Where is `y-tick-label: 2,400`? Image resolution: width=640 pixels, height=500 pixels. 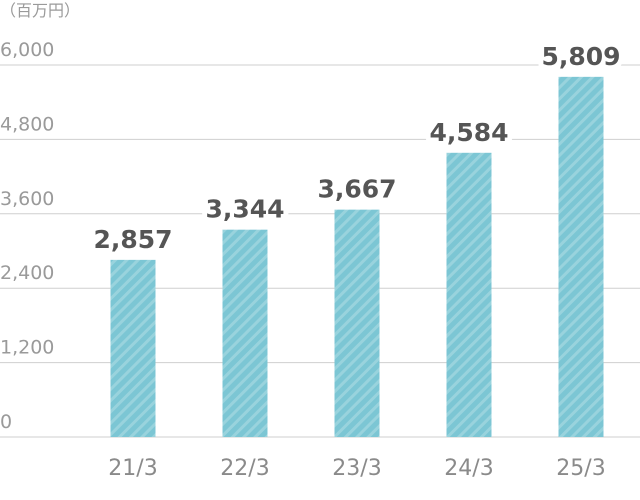 y-tick-label: 2,400 is located at coordinates (27, 273).